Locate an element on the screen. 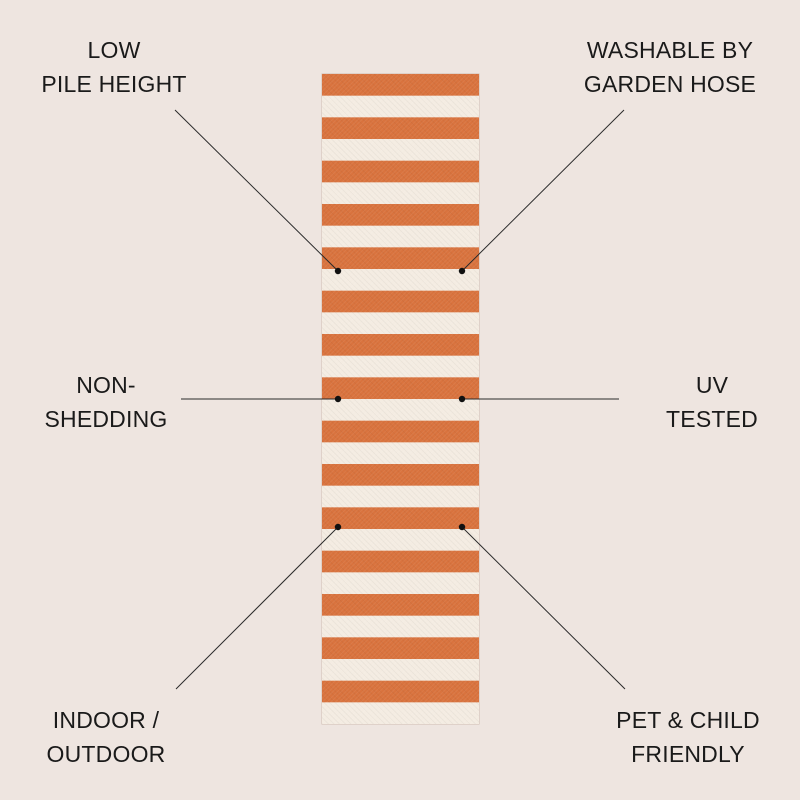 Image resolution: width=800 pixels, height=800 pixels. feature-label-line: PET & CHILD is located at coordinates (688, 720).